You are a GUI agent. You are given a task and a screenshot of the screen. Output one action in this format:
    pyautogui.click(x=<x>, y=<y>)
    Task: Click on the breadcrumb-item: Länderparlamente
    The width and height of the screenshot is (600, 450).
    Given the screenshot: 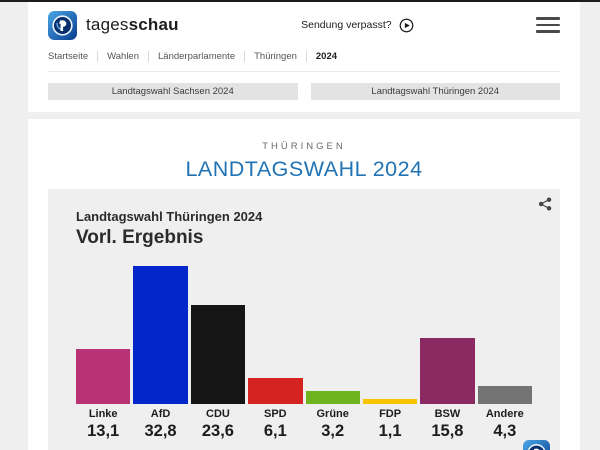 What is the action you would take?
    pyautogui.click(x=196, y=56)
    